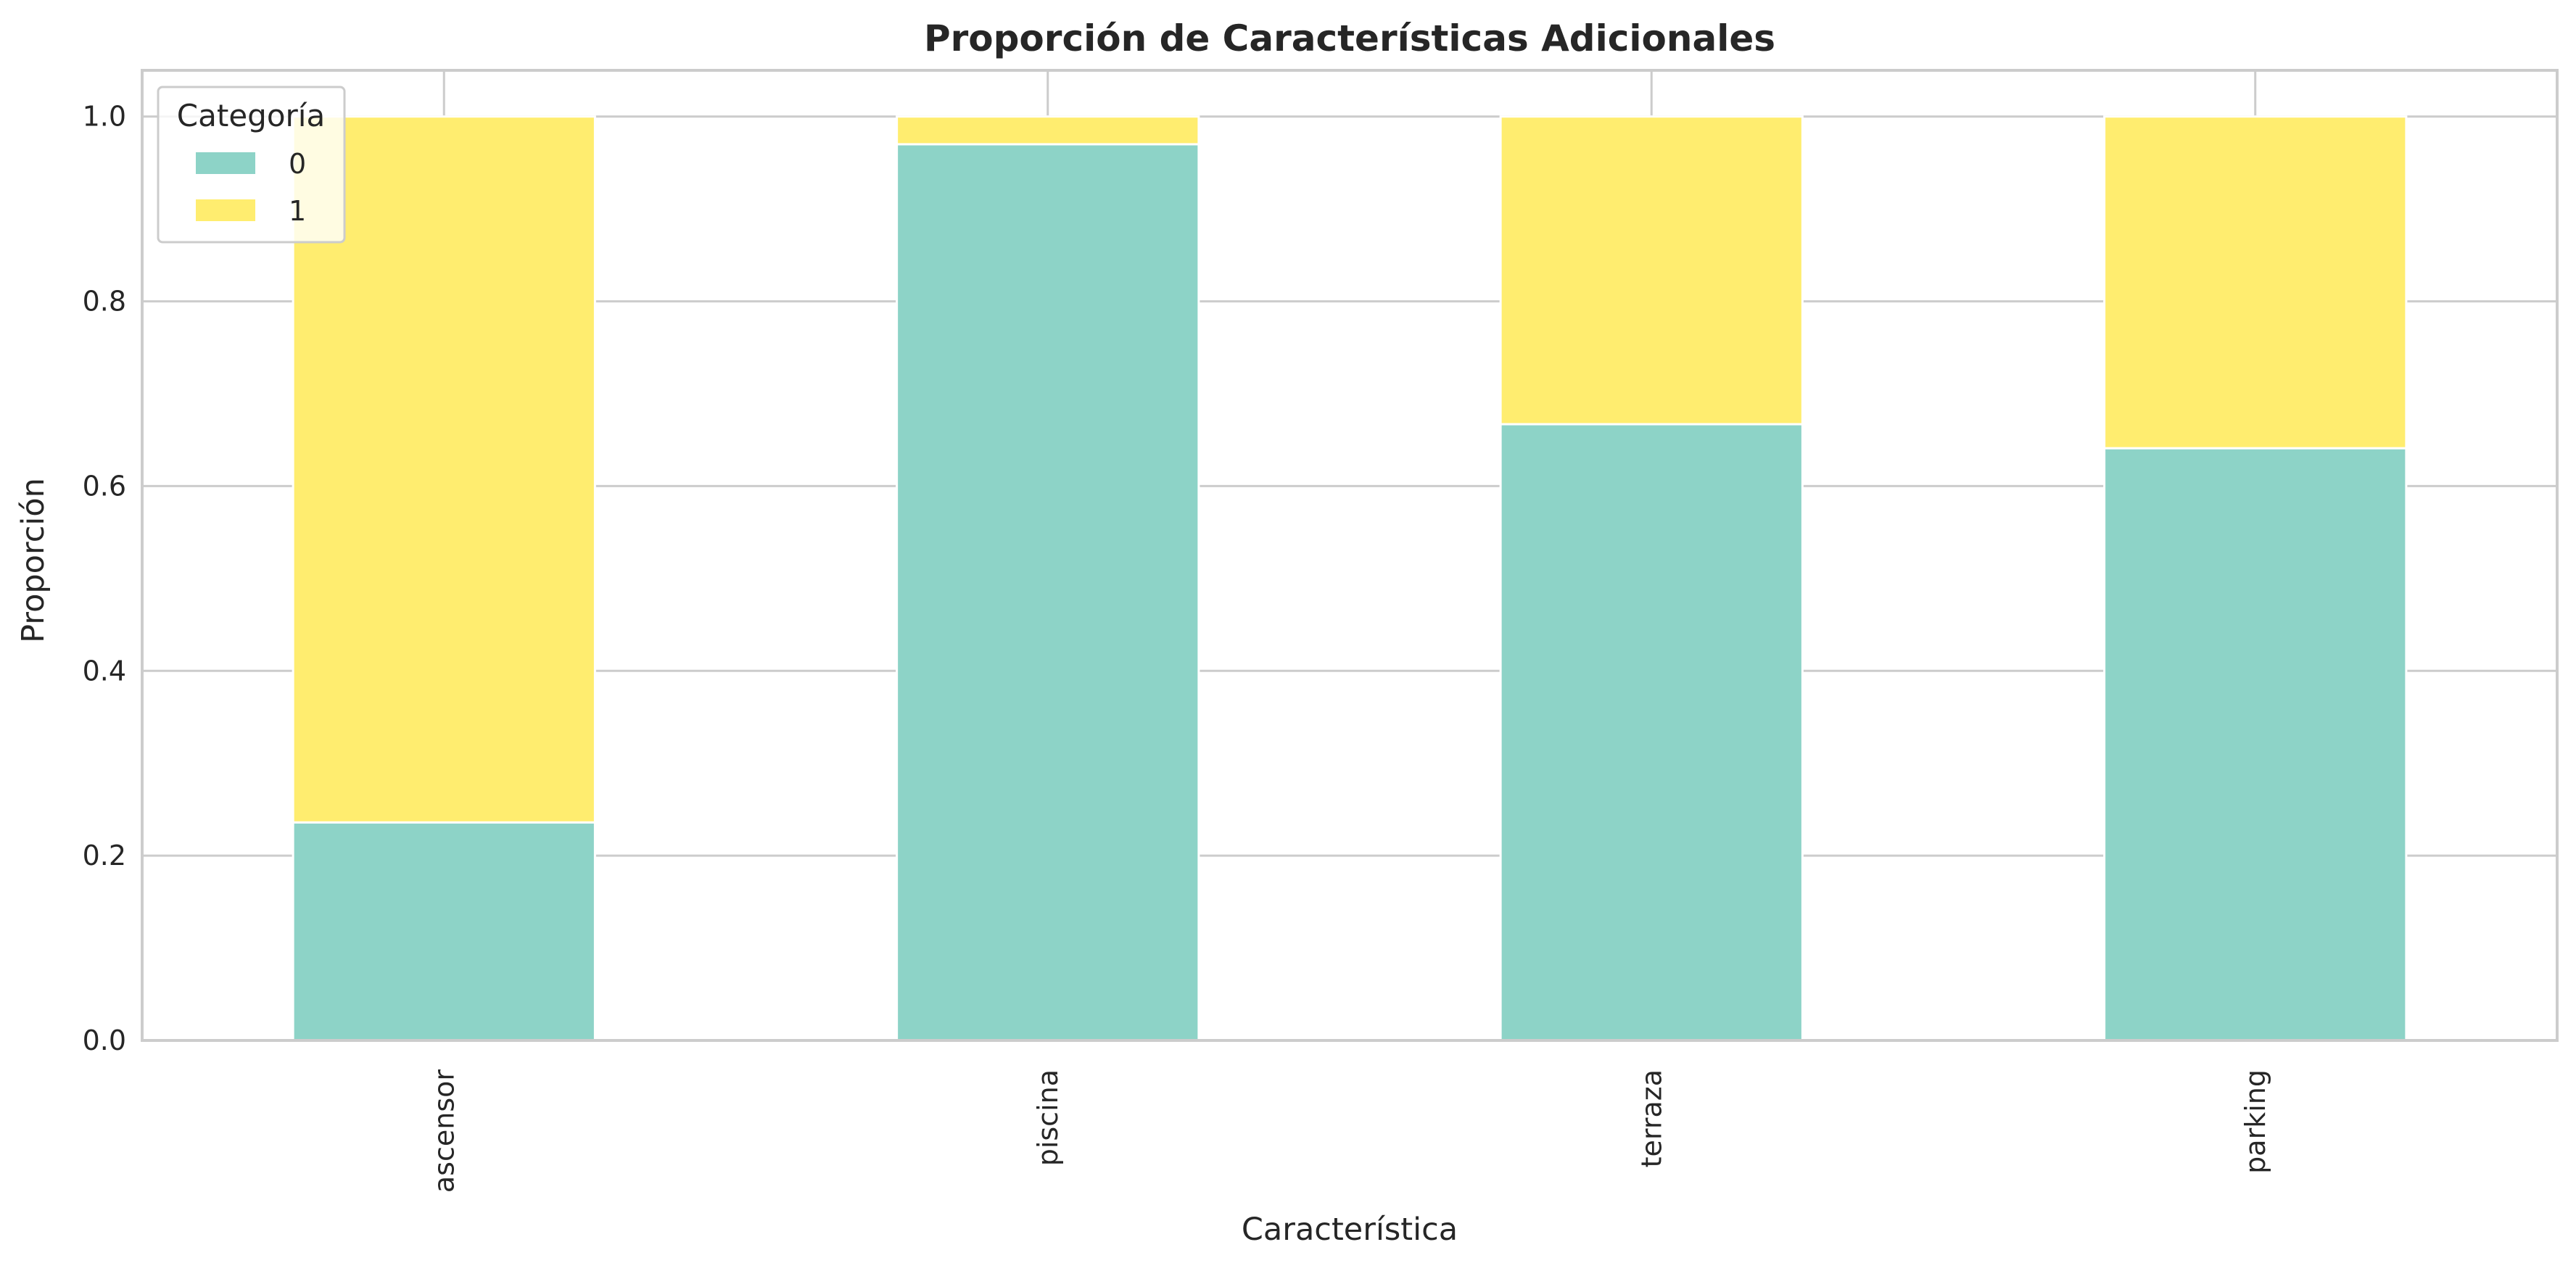  Describe the element at coordinates (33, 560) in the screenshot. I see `y-axis-label: Proporción` at that location.